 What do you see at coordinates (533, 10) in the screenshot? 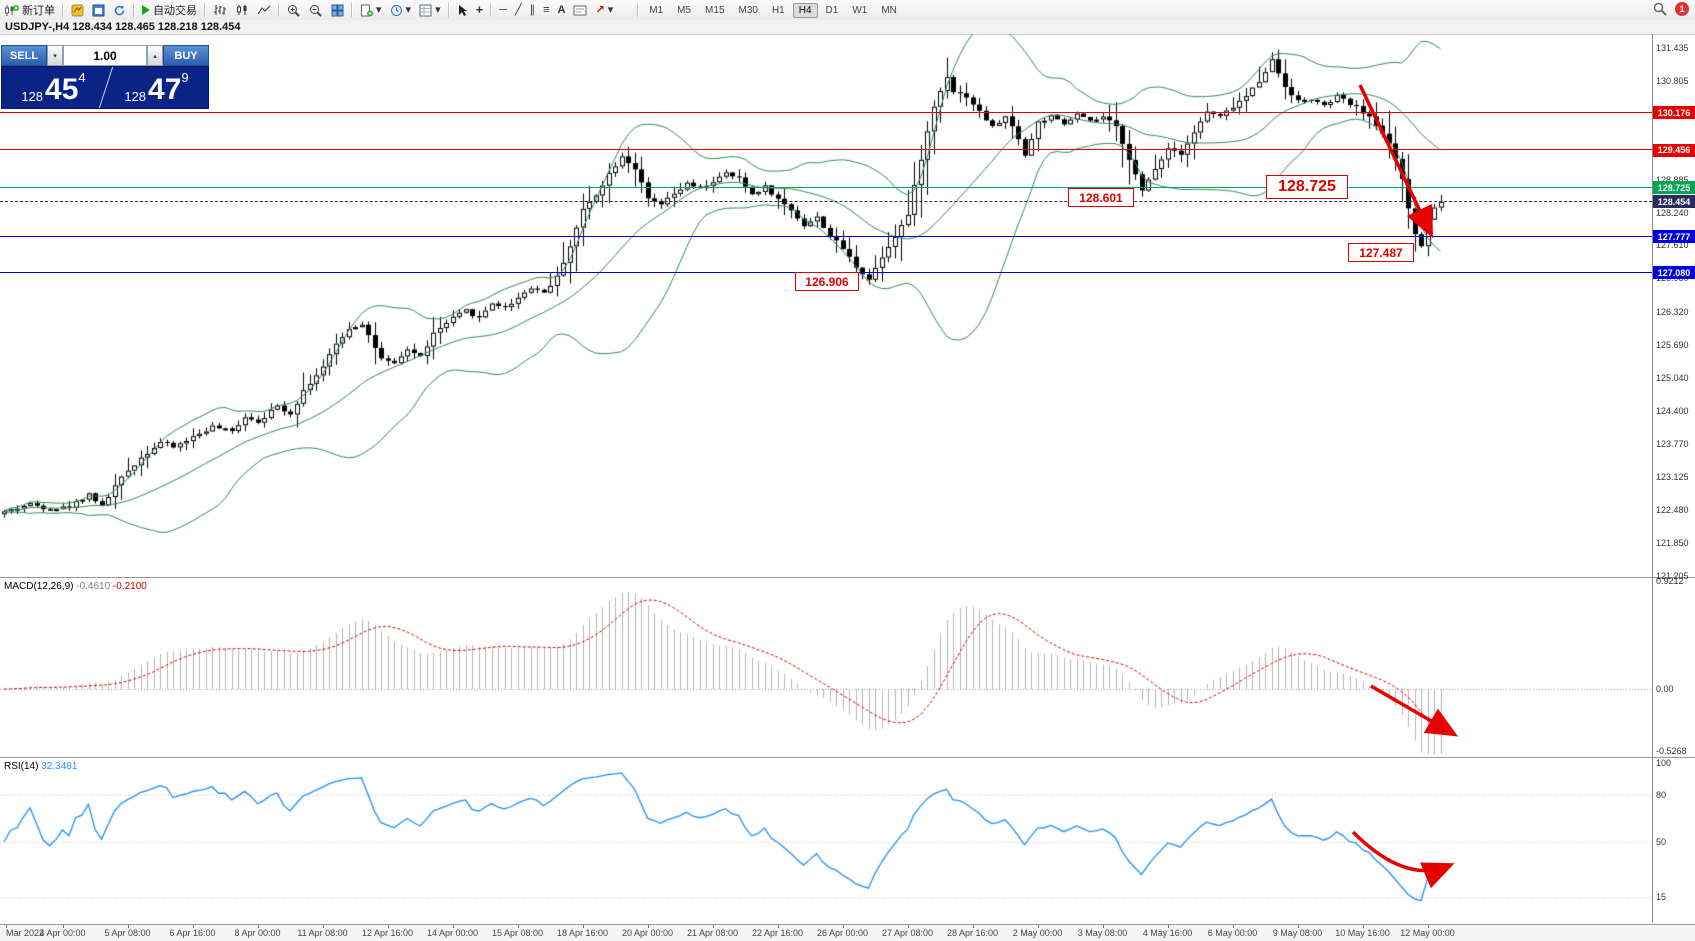
I see `channel-tool: ∥` at bounding box center [533, 10].